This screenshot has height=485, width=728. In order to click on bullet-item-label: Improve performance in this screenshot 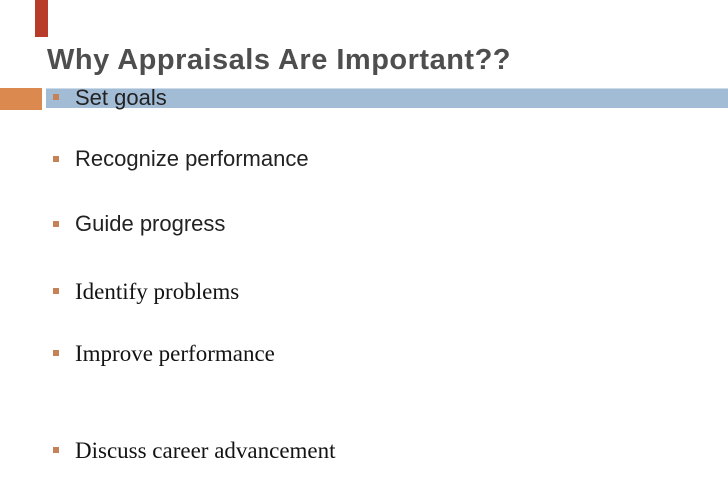, I will do `click(175, 353)`.